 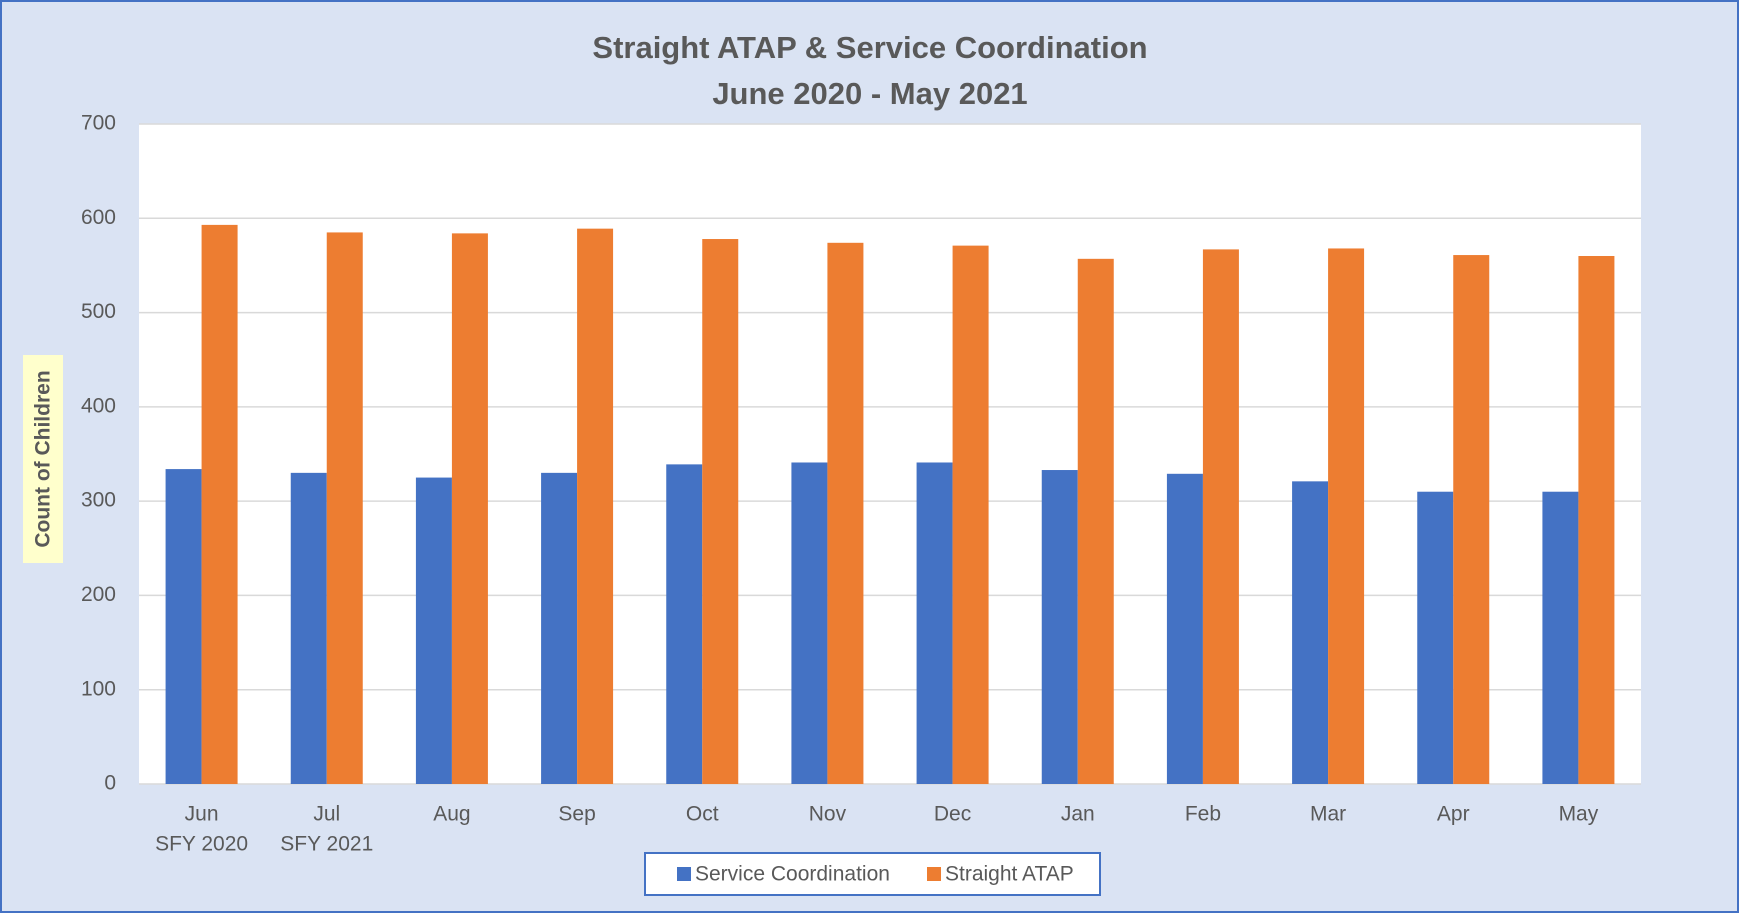 What do you see at coordinates (1453, 814) in the screenshot?
I see `x-tick-label: Apr` at bounding box center [1453, 814].